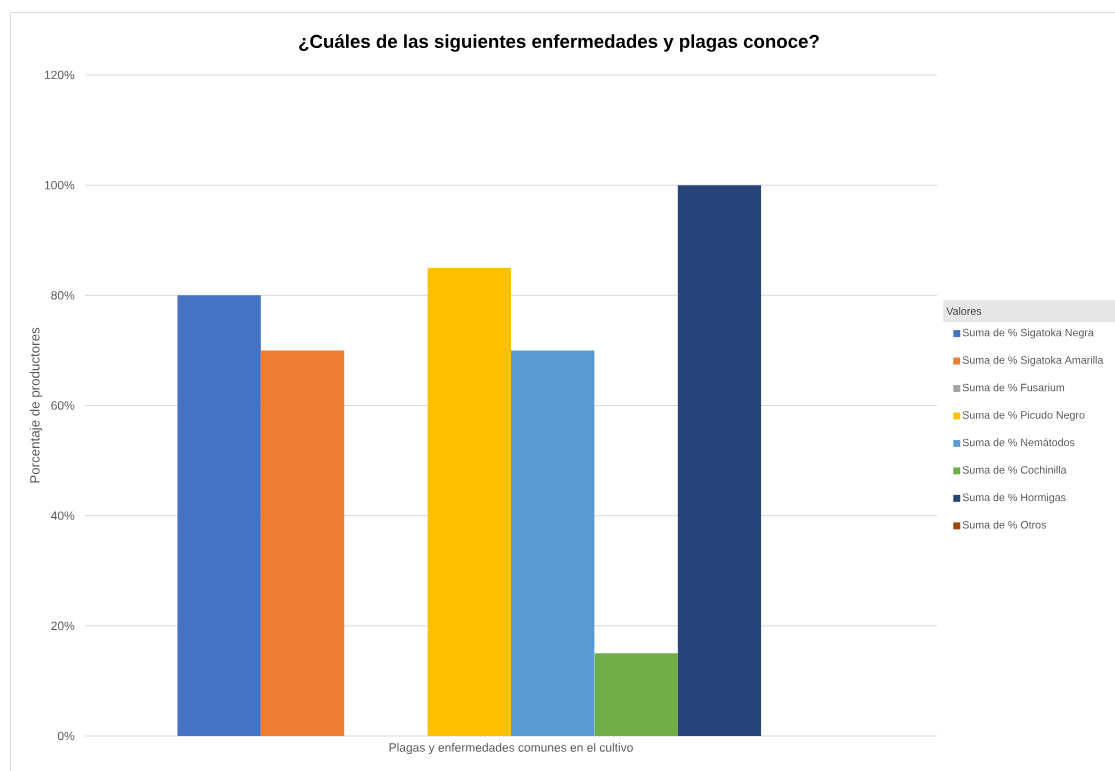 The width and height of the screenshot is (1115, 771). What do you see at coordinates (1014, 498) in the screenshot?
I see `legend-label: Suma de % Hormigas` at bounding box center [1014, 498].